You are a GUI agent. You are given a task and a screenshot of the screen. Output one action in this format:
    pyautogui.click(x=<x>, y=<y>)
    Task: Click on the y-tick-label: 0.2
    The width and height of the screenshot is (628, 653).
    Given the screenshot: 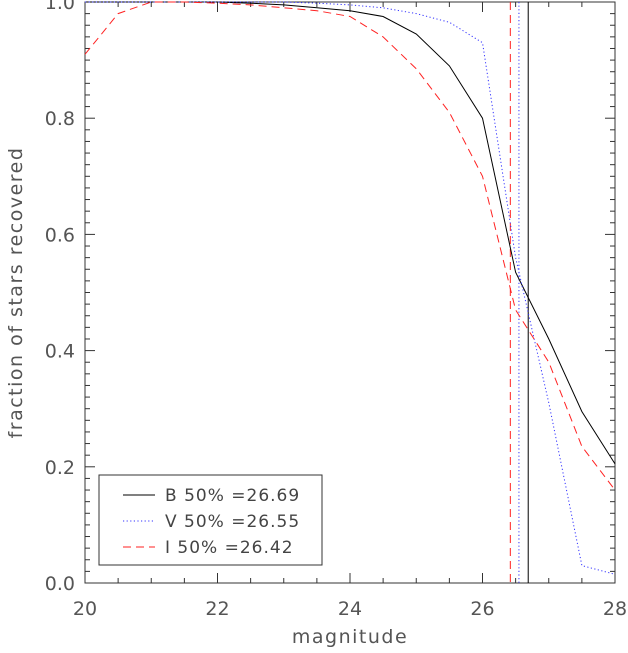 What is the action you would take?
    pyautogui.click(x=60, y=468)
    